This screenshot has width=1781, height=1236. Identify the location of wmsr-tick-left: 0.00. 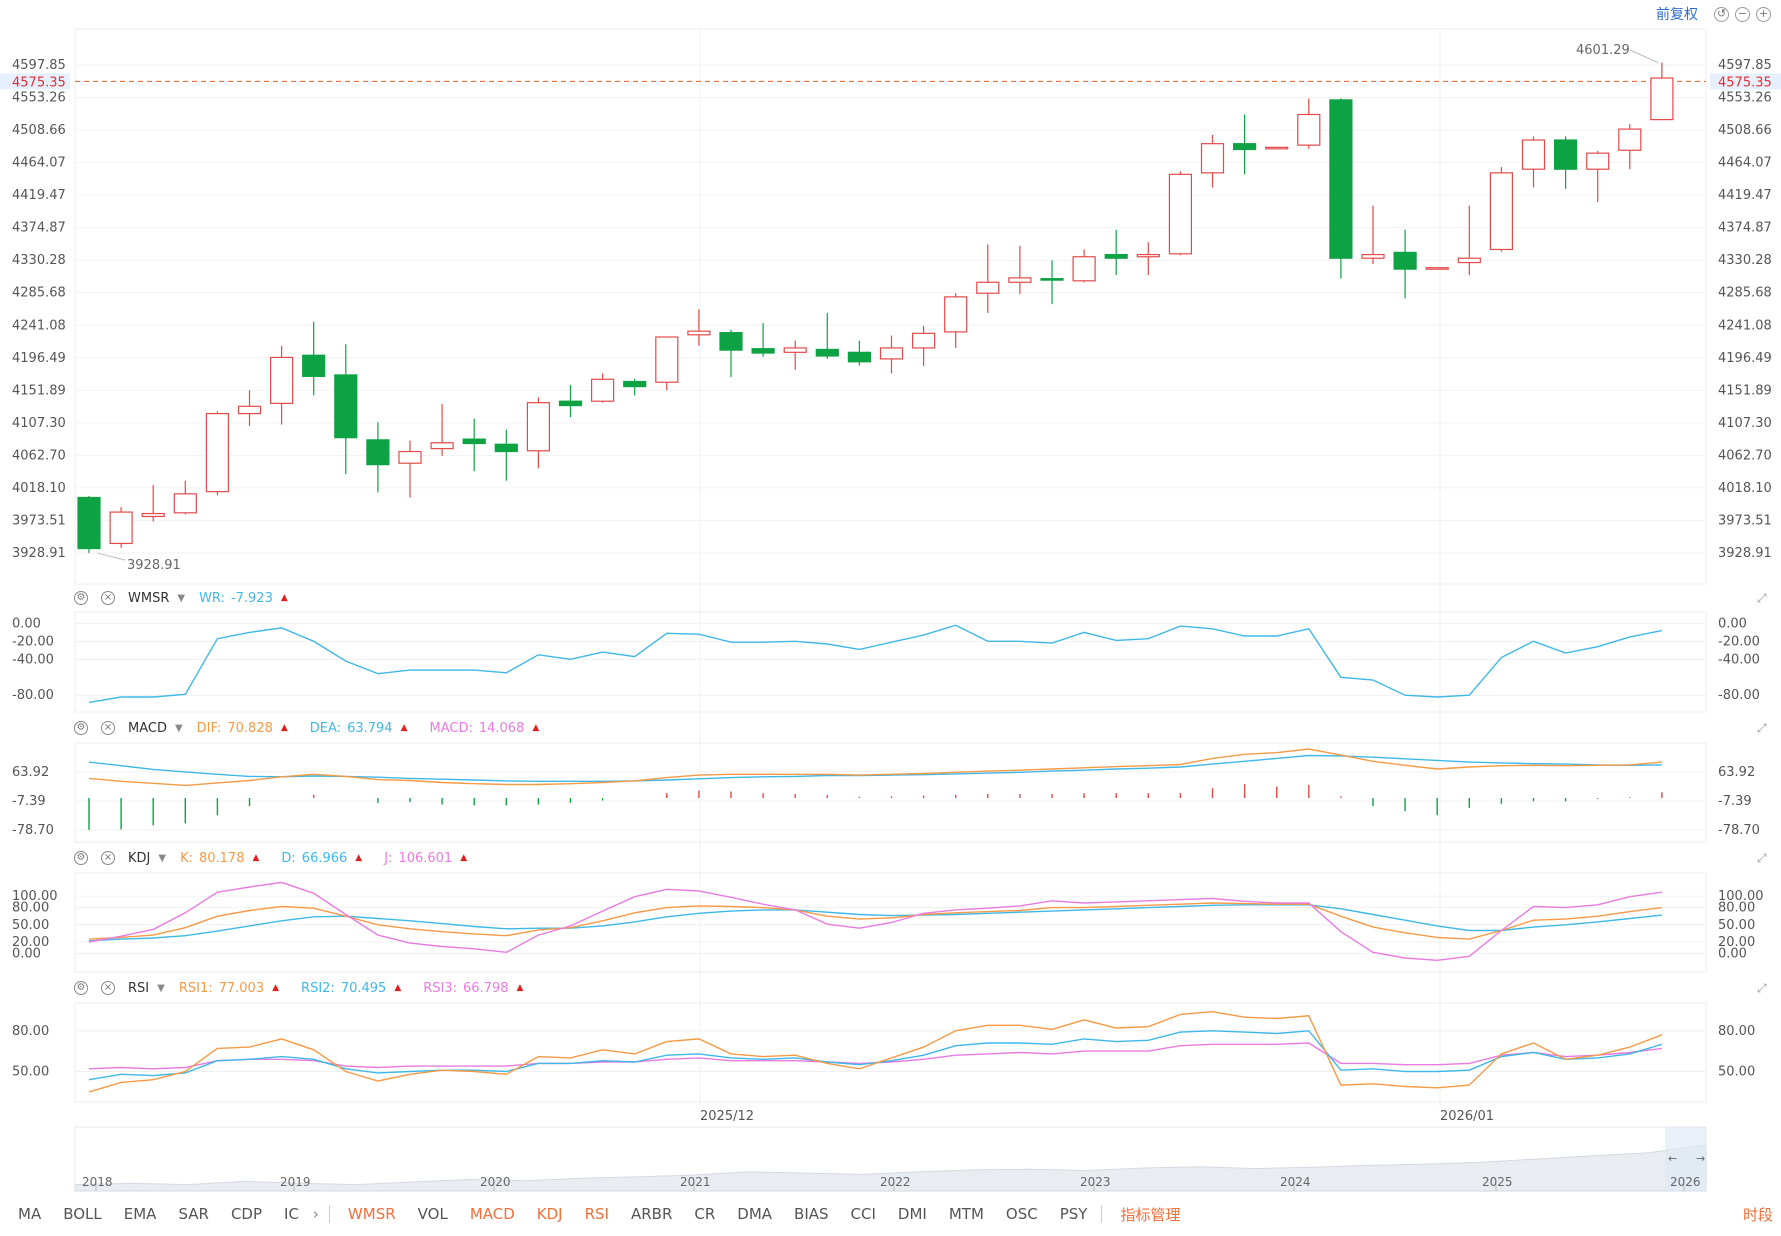
(26, 623).